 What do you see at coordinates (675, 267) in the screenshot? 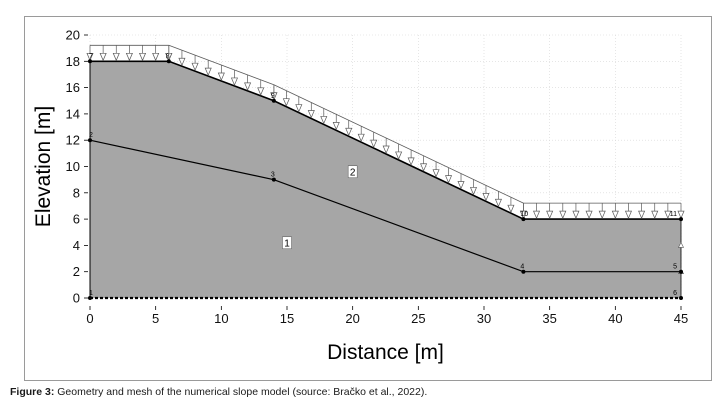
I see `point-label: 5` at bounding box center [675, 267].